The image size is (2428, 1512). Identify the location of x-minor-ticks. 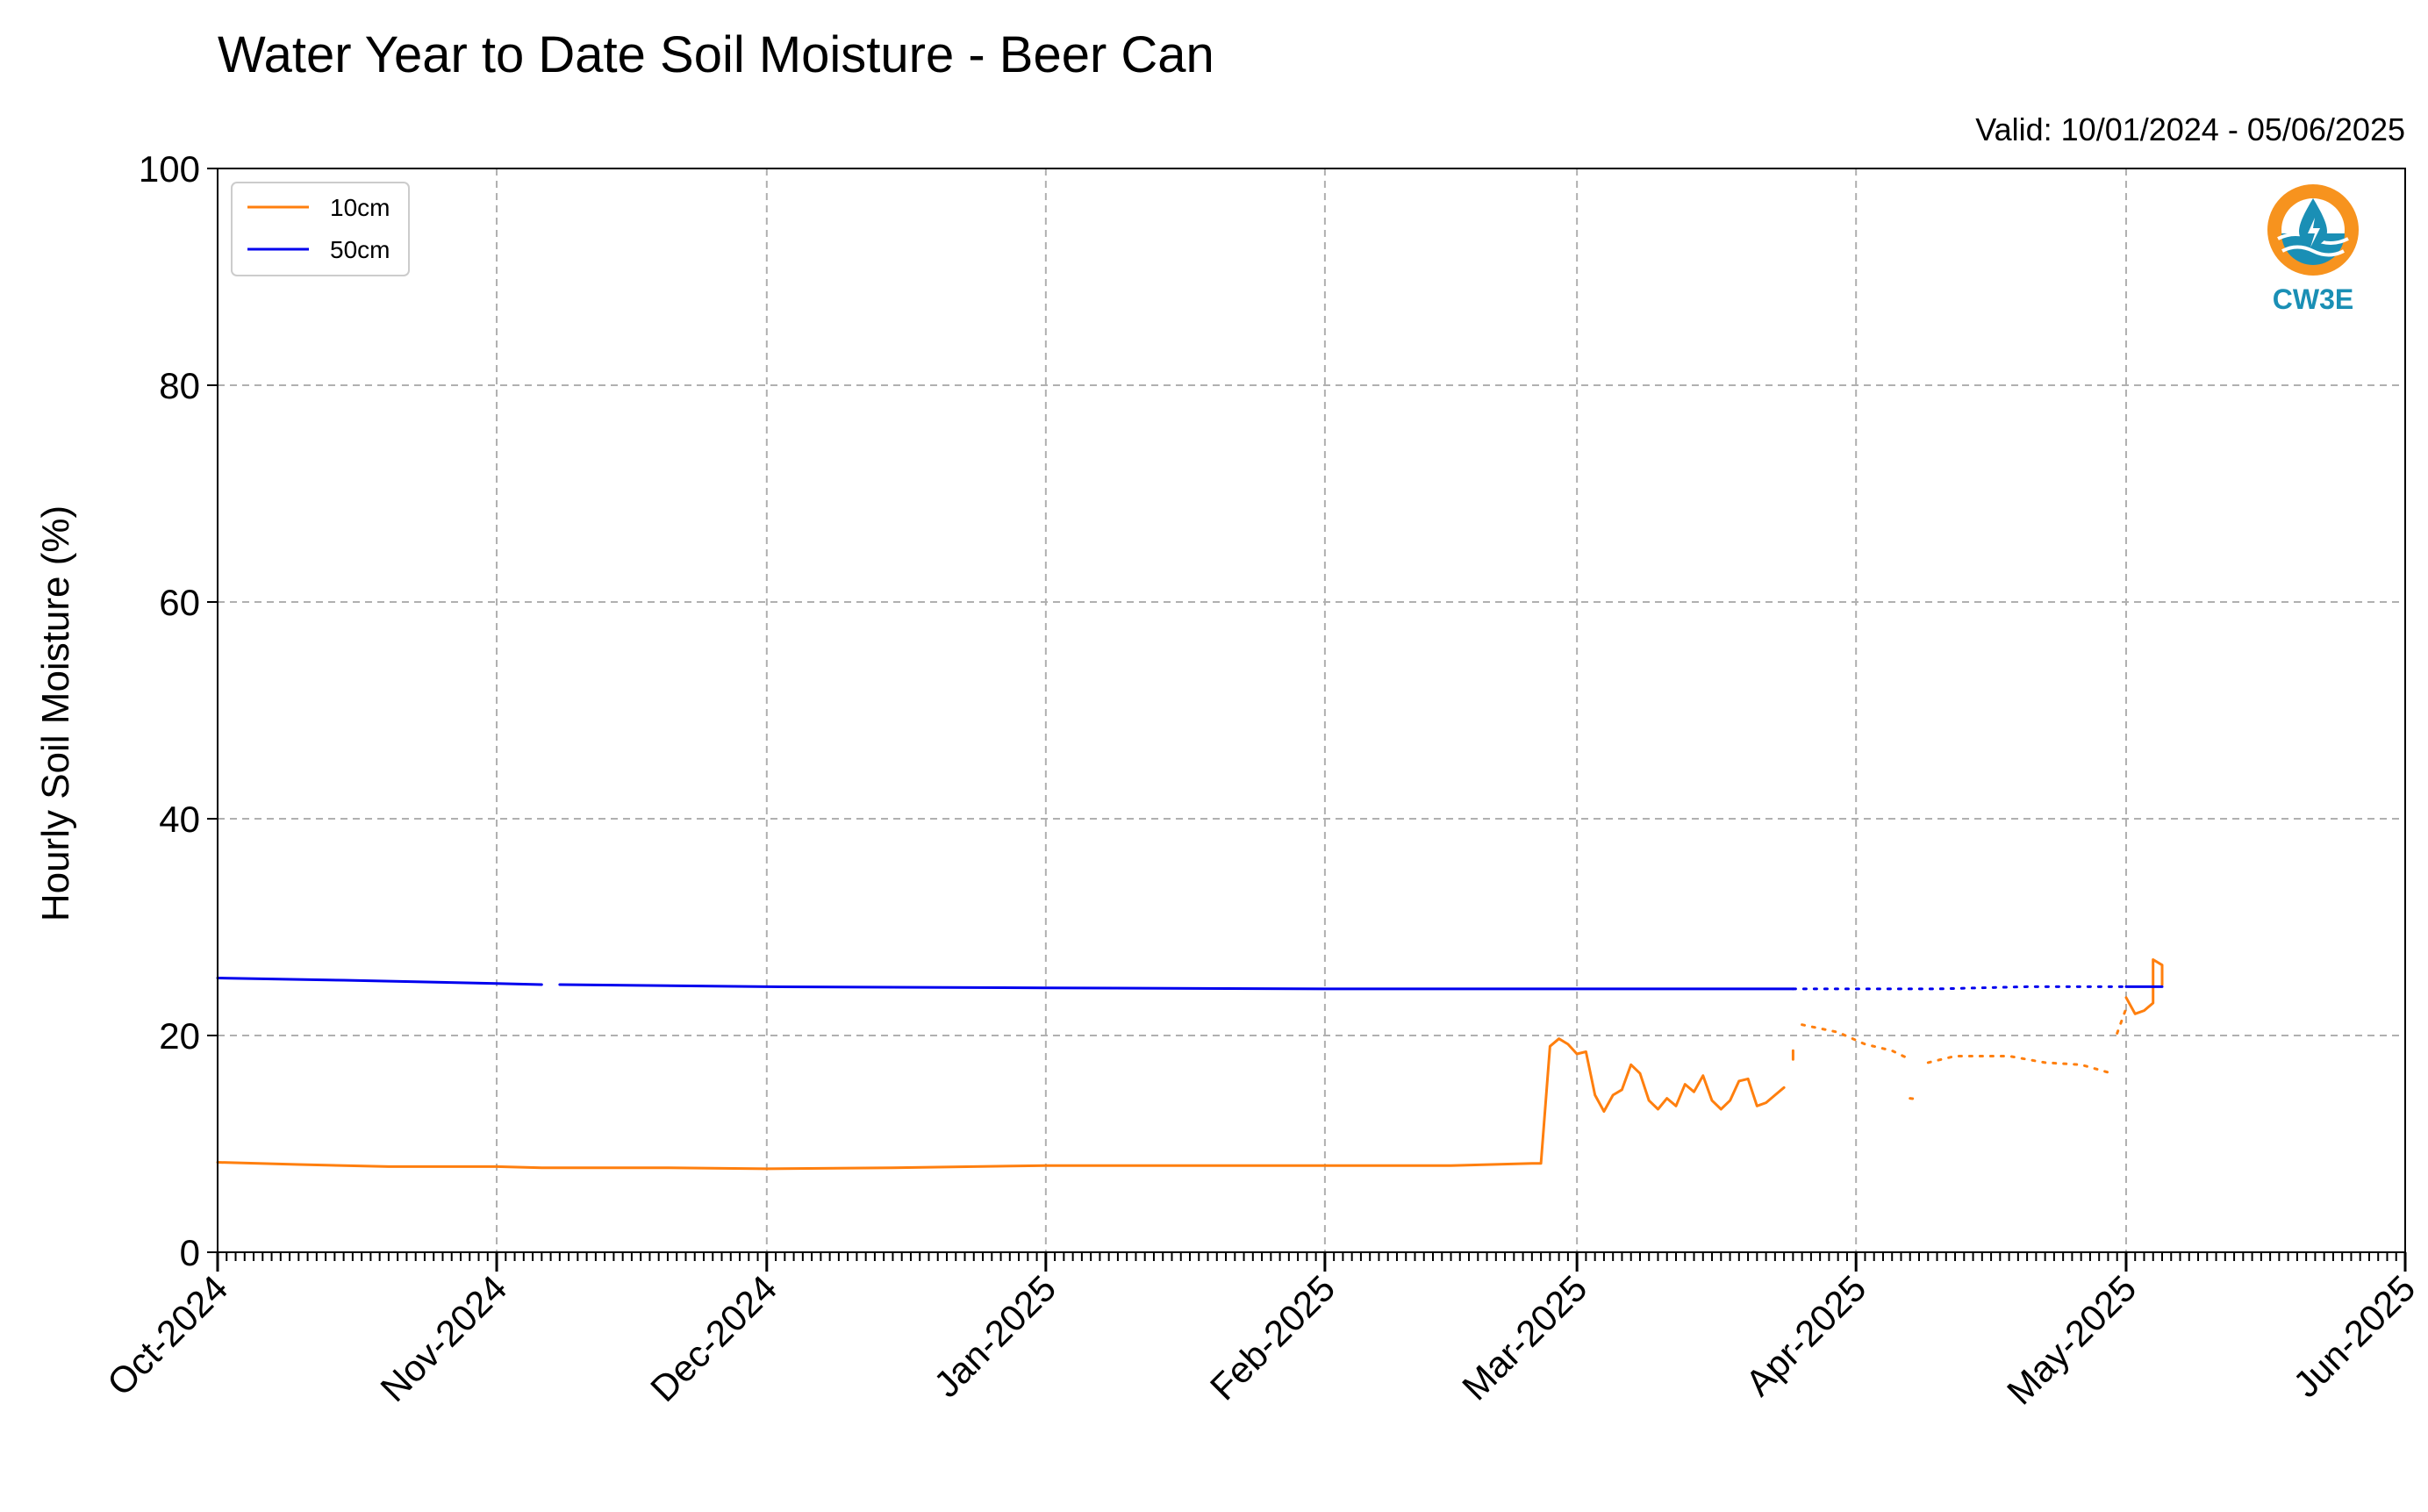
(1311, 1257).